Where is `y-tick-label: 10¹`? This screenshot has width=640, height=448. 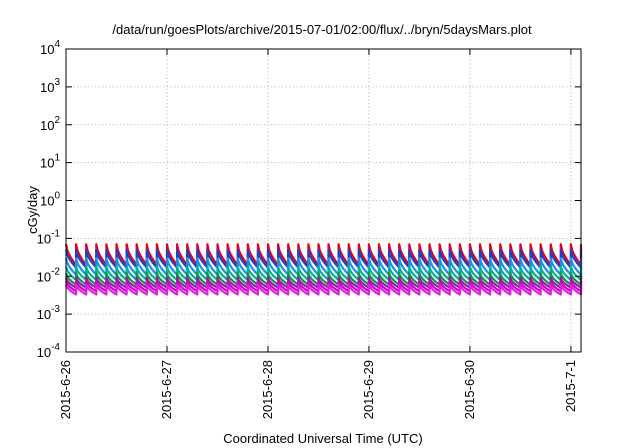 y-tick-label: 10¹ is located at coordinates (50, 162).